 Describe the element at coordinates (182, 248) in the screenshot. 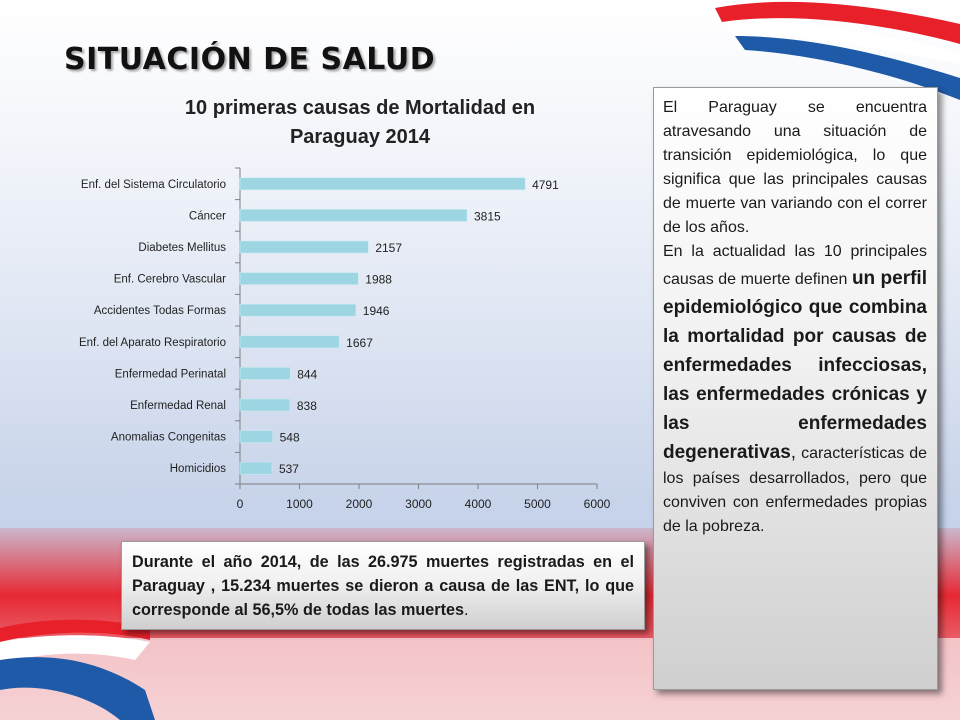

I see `category-label: Diabetes Mellitus` at that location.